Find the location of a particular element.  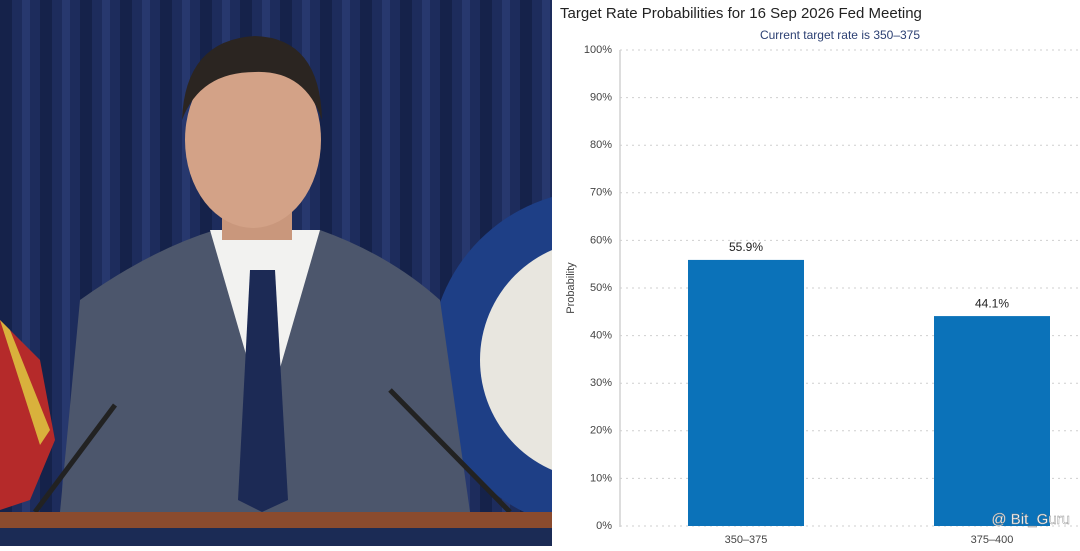

y-tick-label: 100% is located at coordinates (598, 50).